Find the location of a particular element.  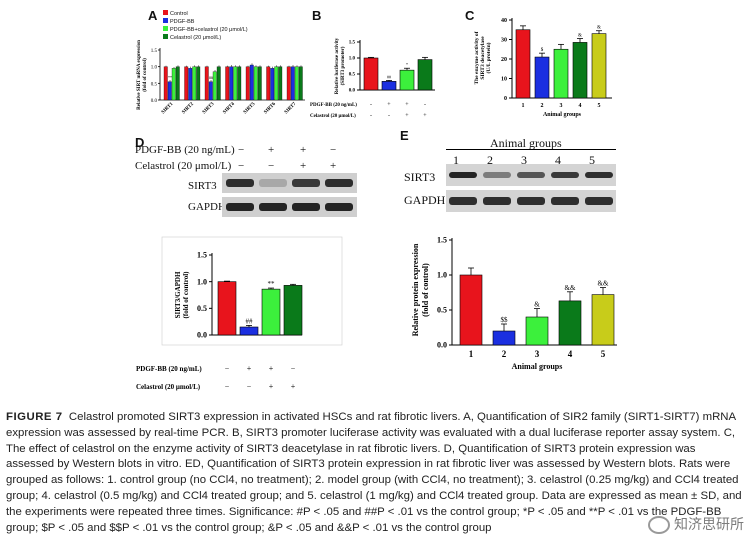

legend-swatch-pdgf is located at coordinates (165, 20).